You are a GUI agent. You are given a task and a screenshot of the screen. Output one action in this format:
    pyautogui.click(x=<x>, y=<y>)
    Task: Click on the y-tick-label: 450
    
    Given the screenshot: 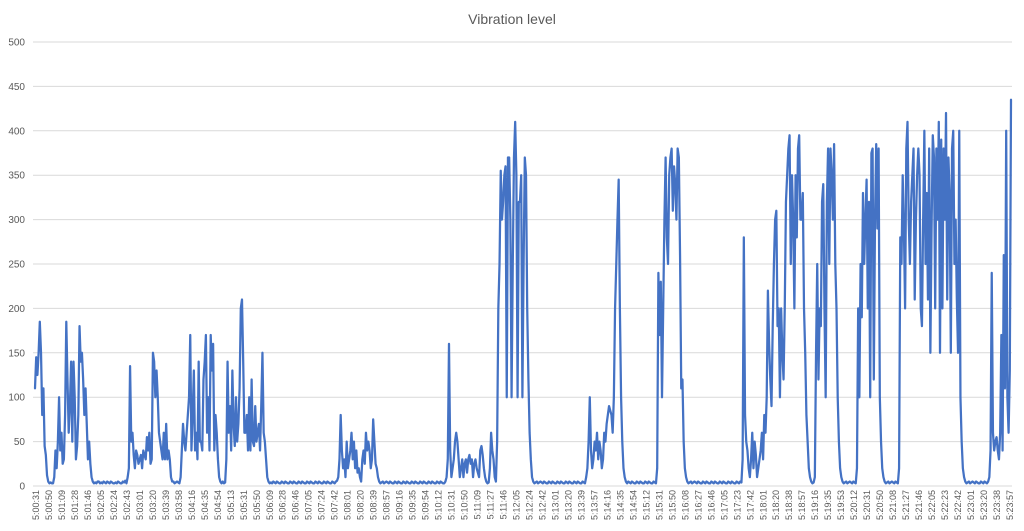 What is the action you would take?
    pyautogui.click(x=16, y=87)
    